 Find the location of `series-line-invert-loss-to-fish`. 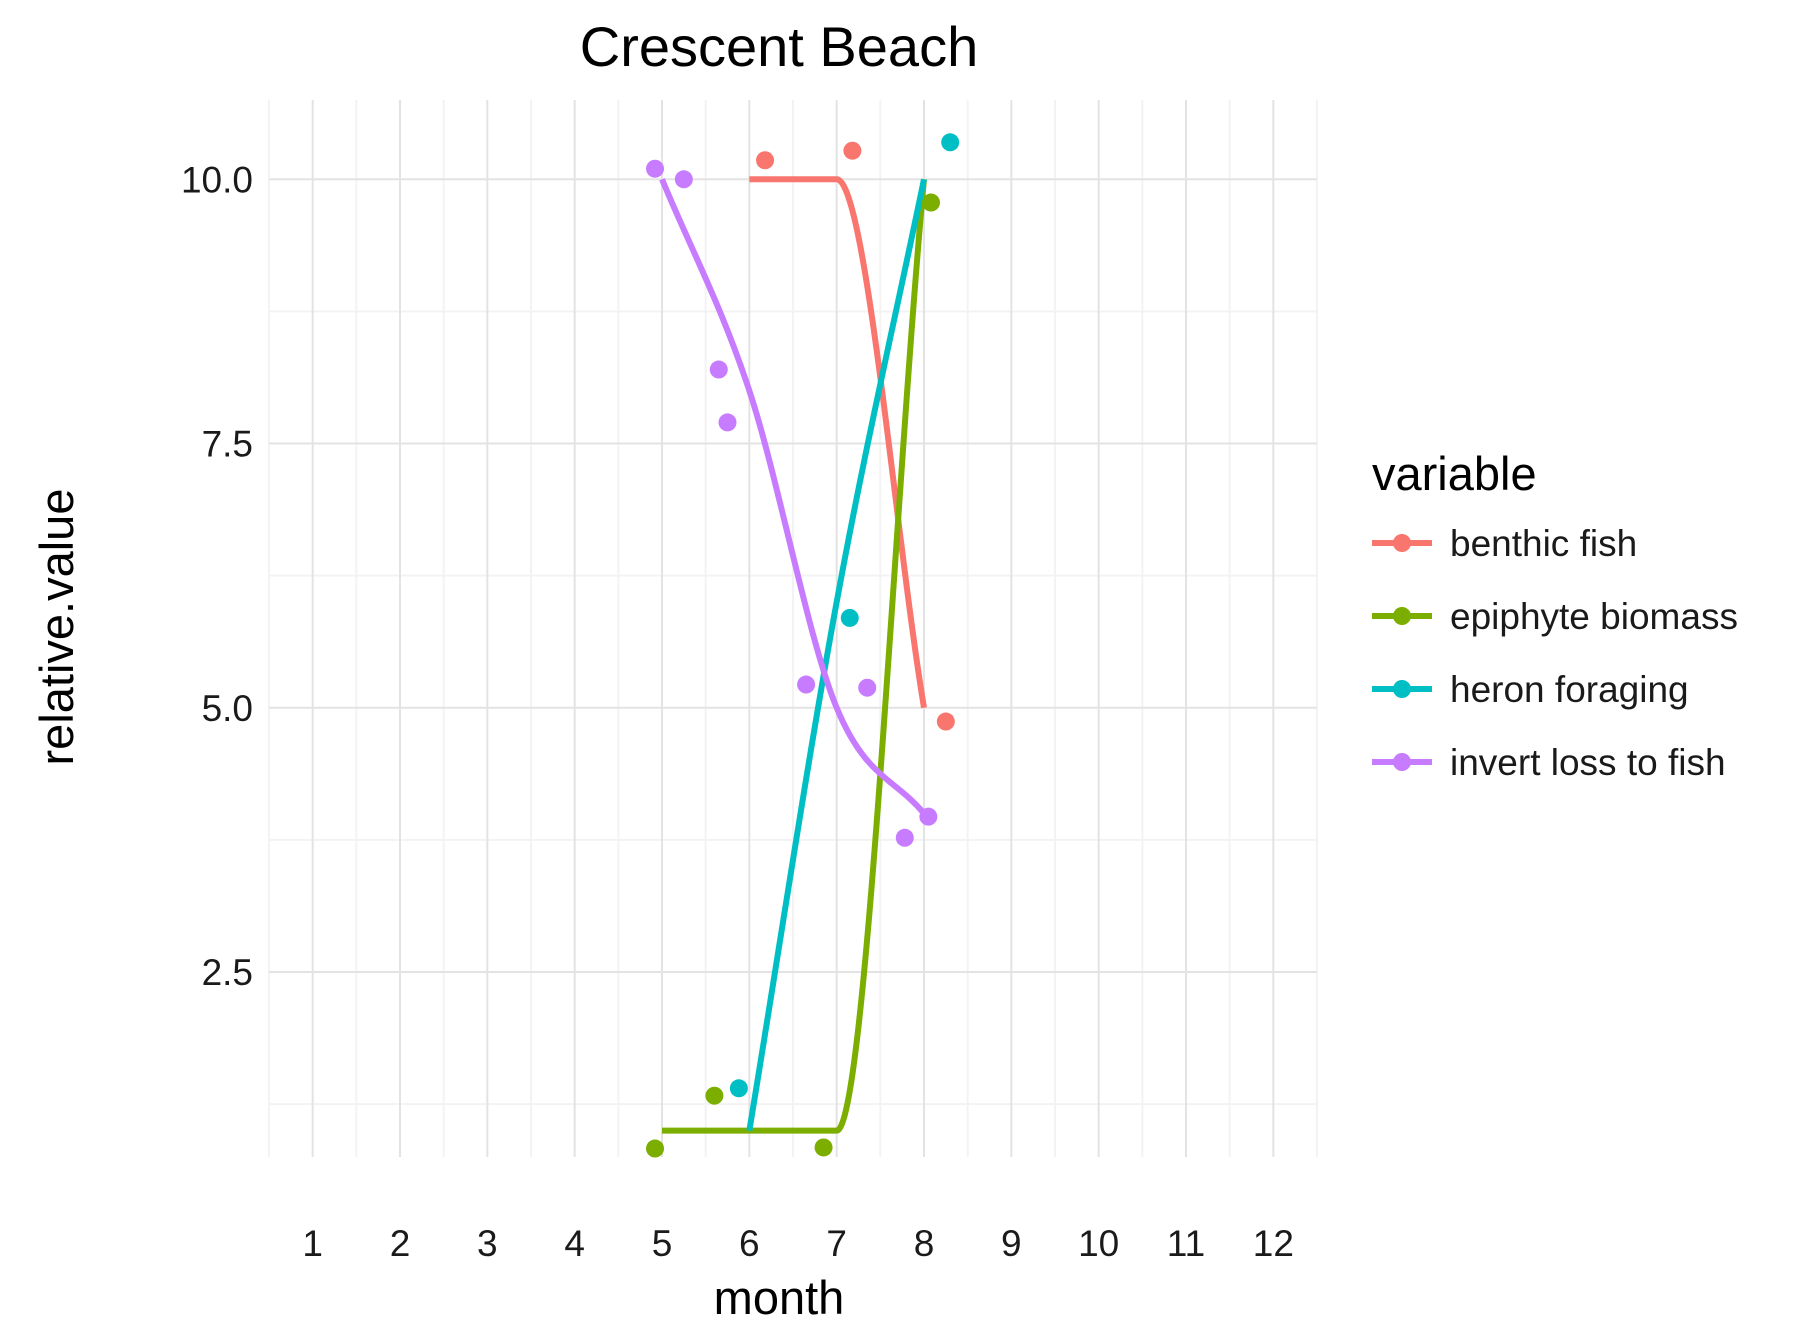

series-line-invert-loss-to-fish is located at coordinates (793, 497).